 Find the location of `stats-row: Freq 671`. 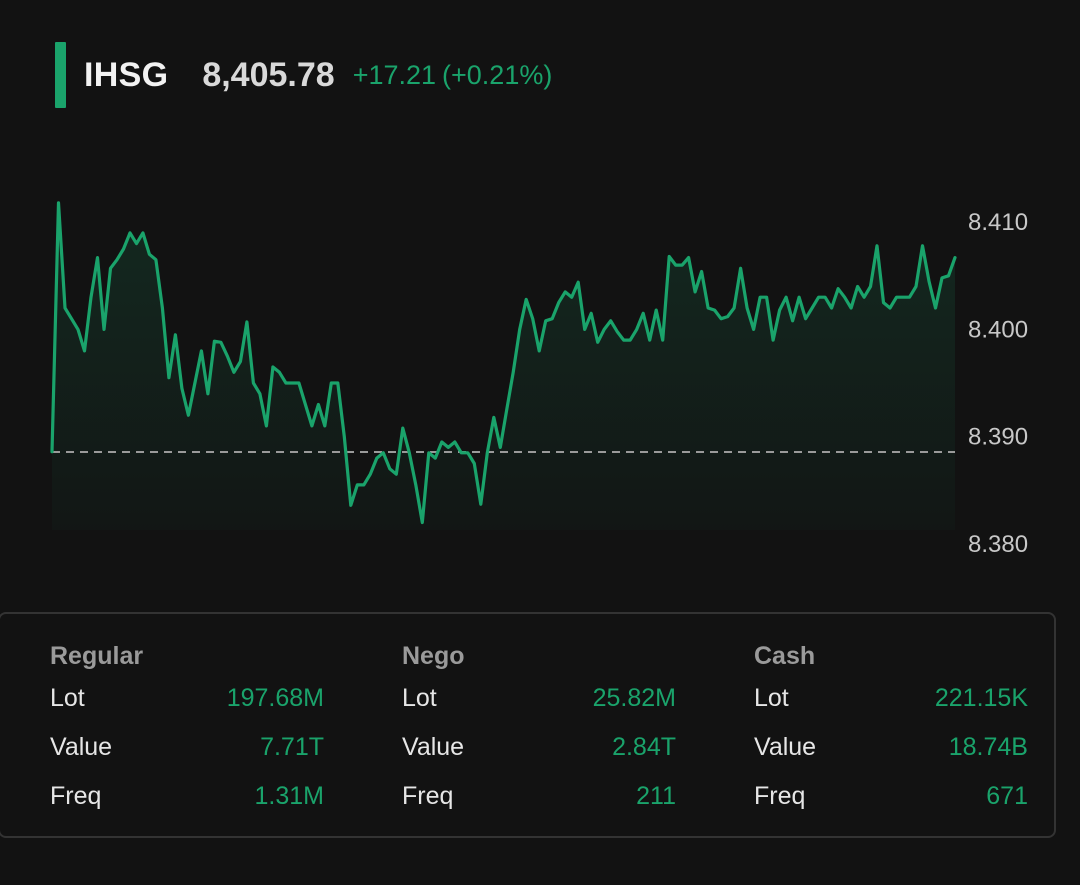

stats-row: Freq 671 is located at coordinates (891, 796).